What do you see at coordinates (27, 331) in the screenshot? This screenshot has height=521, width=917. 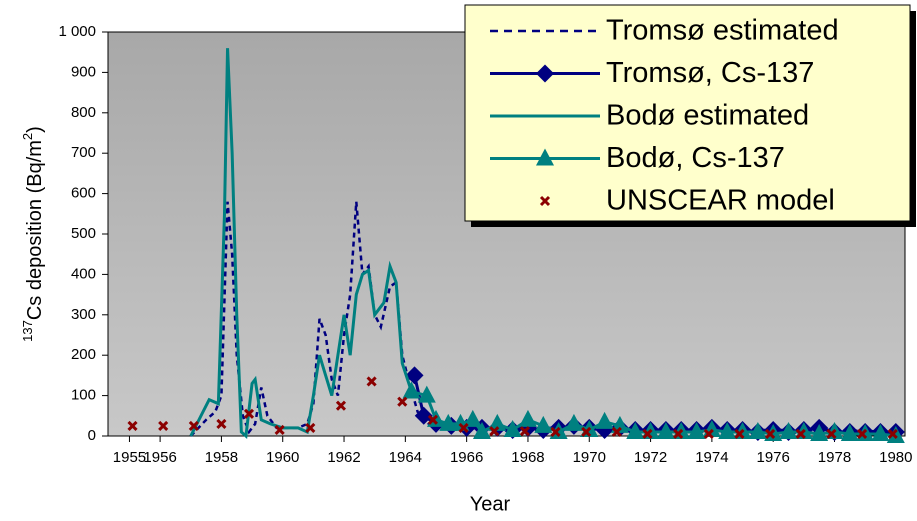 I see `y-title-sup: 137` at bounding box center [27, 331].